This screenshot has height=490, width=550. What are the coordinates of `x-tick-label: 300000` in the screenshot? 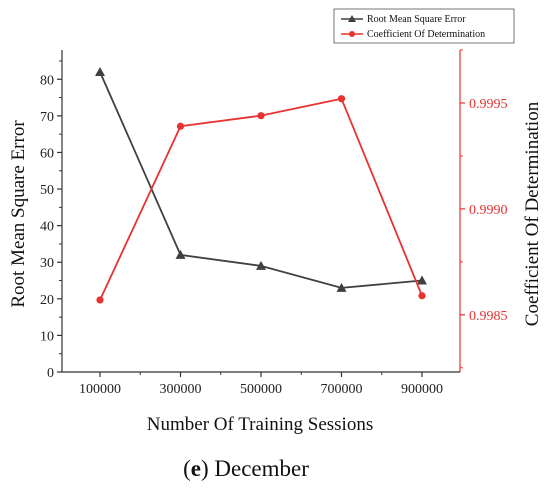 It's located at (181, 389).